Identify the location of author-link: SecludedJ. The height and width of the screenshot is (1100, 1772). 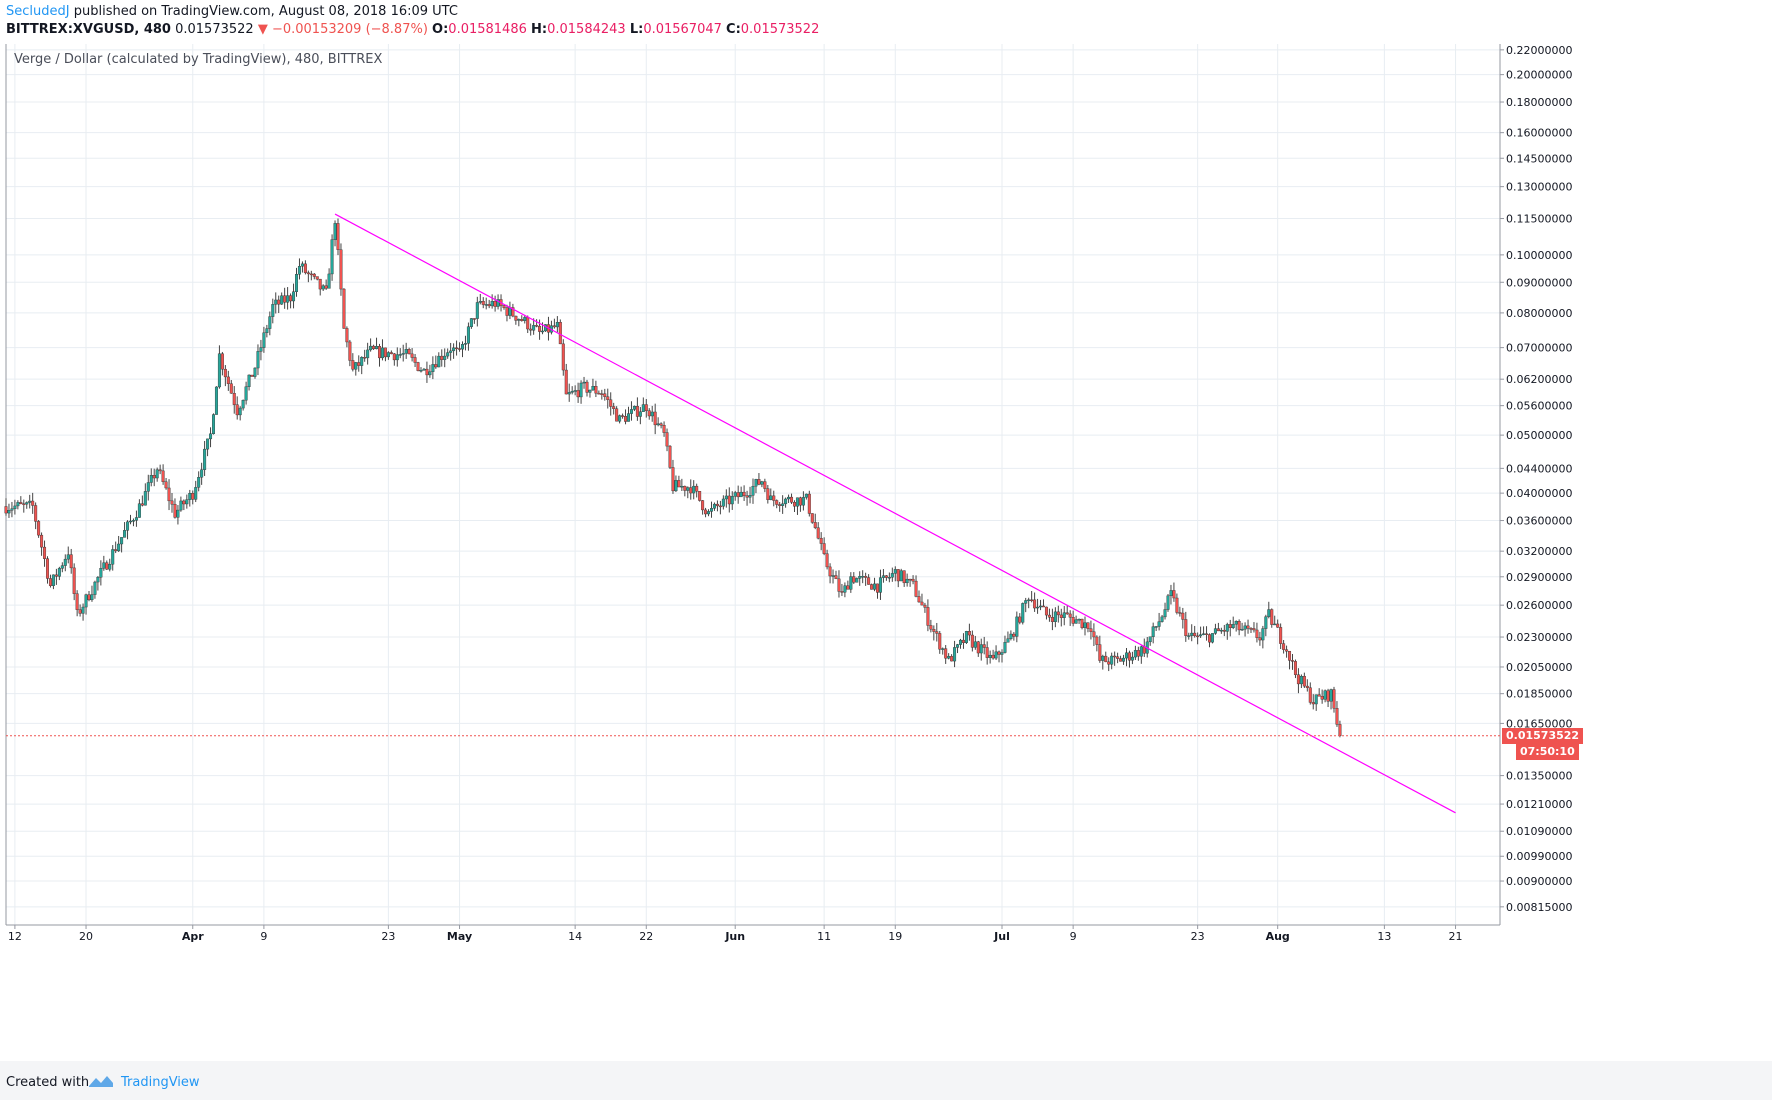
(38, 11).